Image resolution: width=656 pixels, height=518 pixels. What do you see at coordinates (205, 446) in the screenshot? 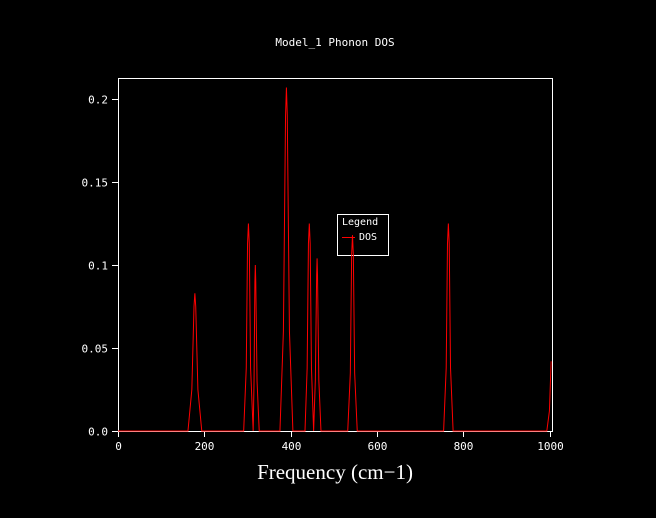
I see `x-tick-label: 200` at bounding box center [205, 446].